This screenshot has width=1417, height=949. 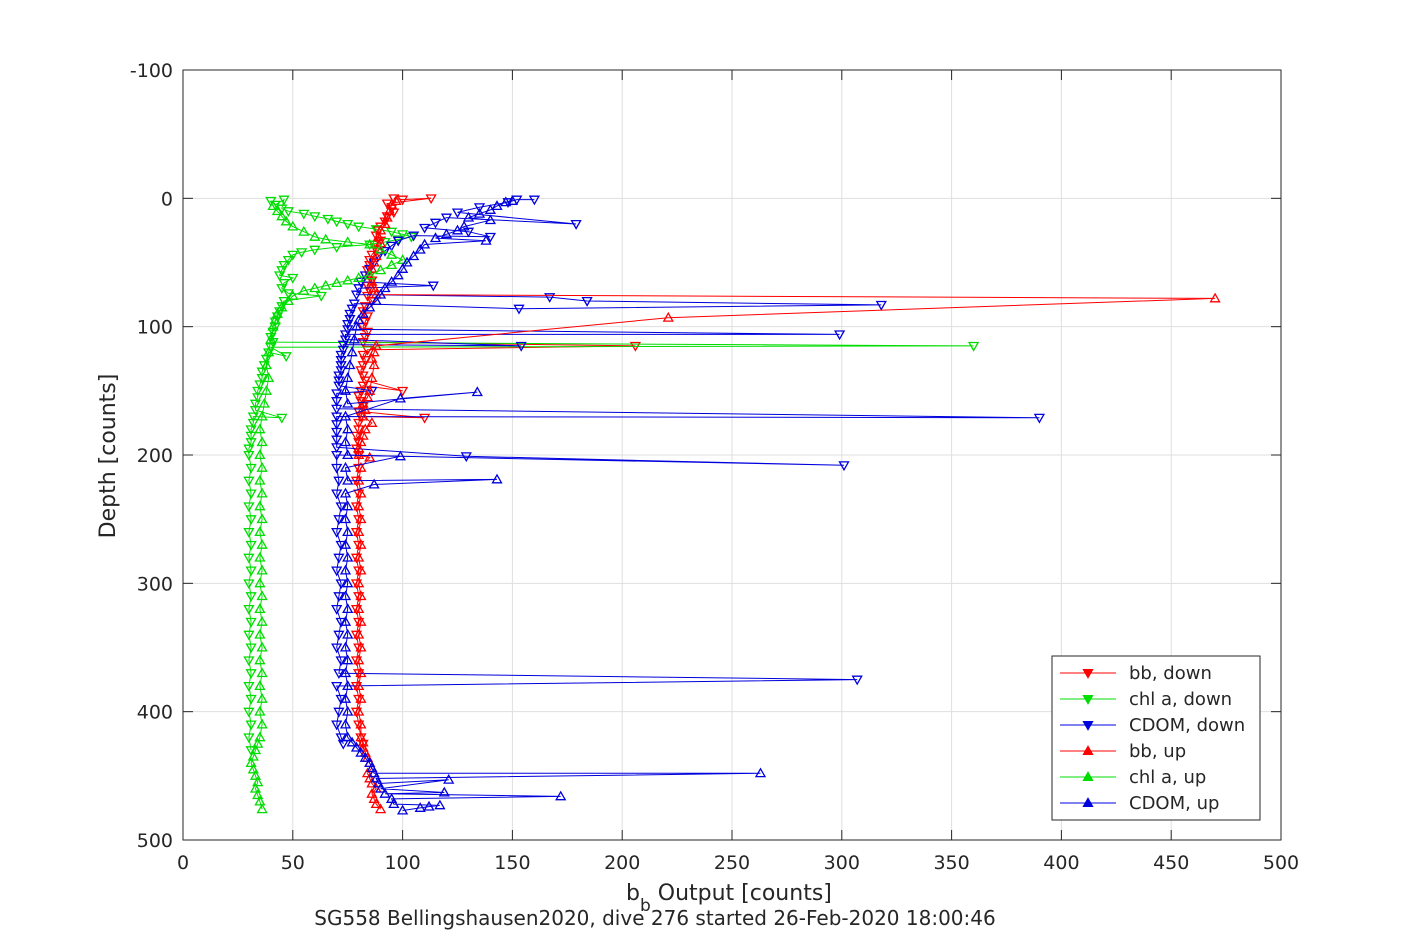 I want to click on series-line, so click(x=327, y=507).